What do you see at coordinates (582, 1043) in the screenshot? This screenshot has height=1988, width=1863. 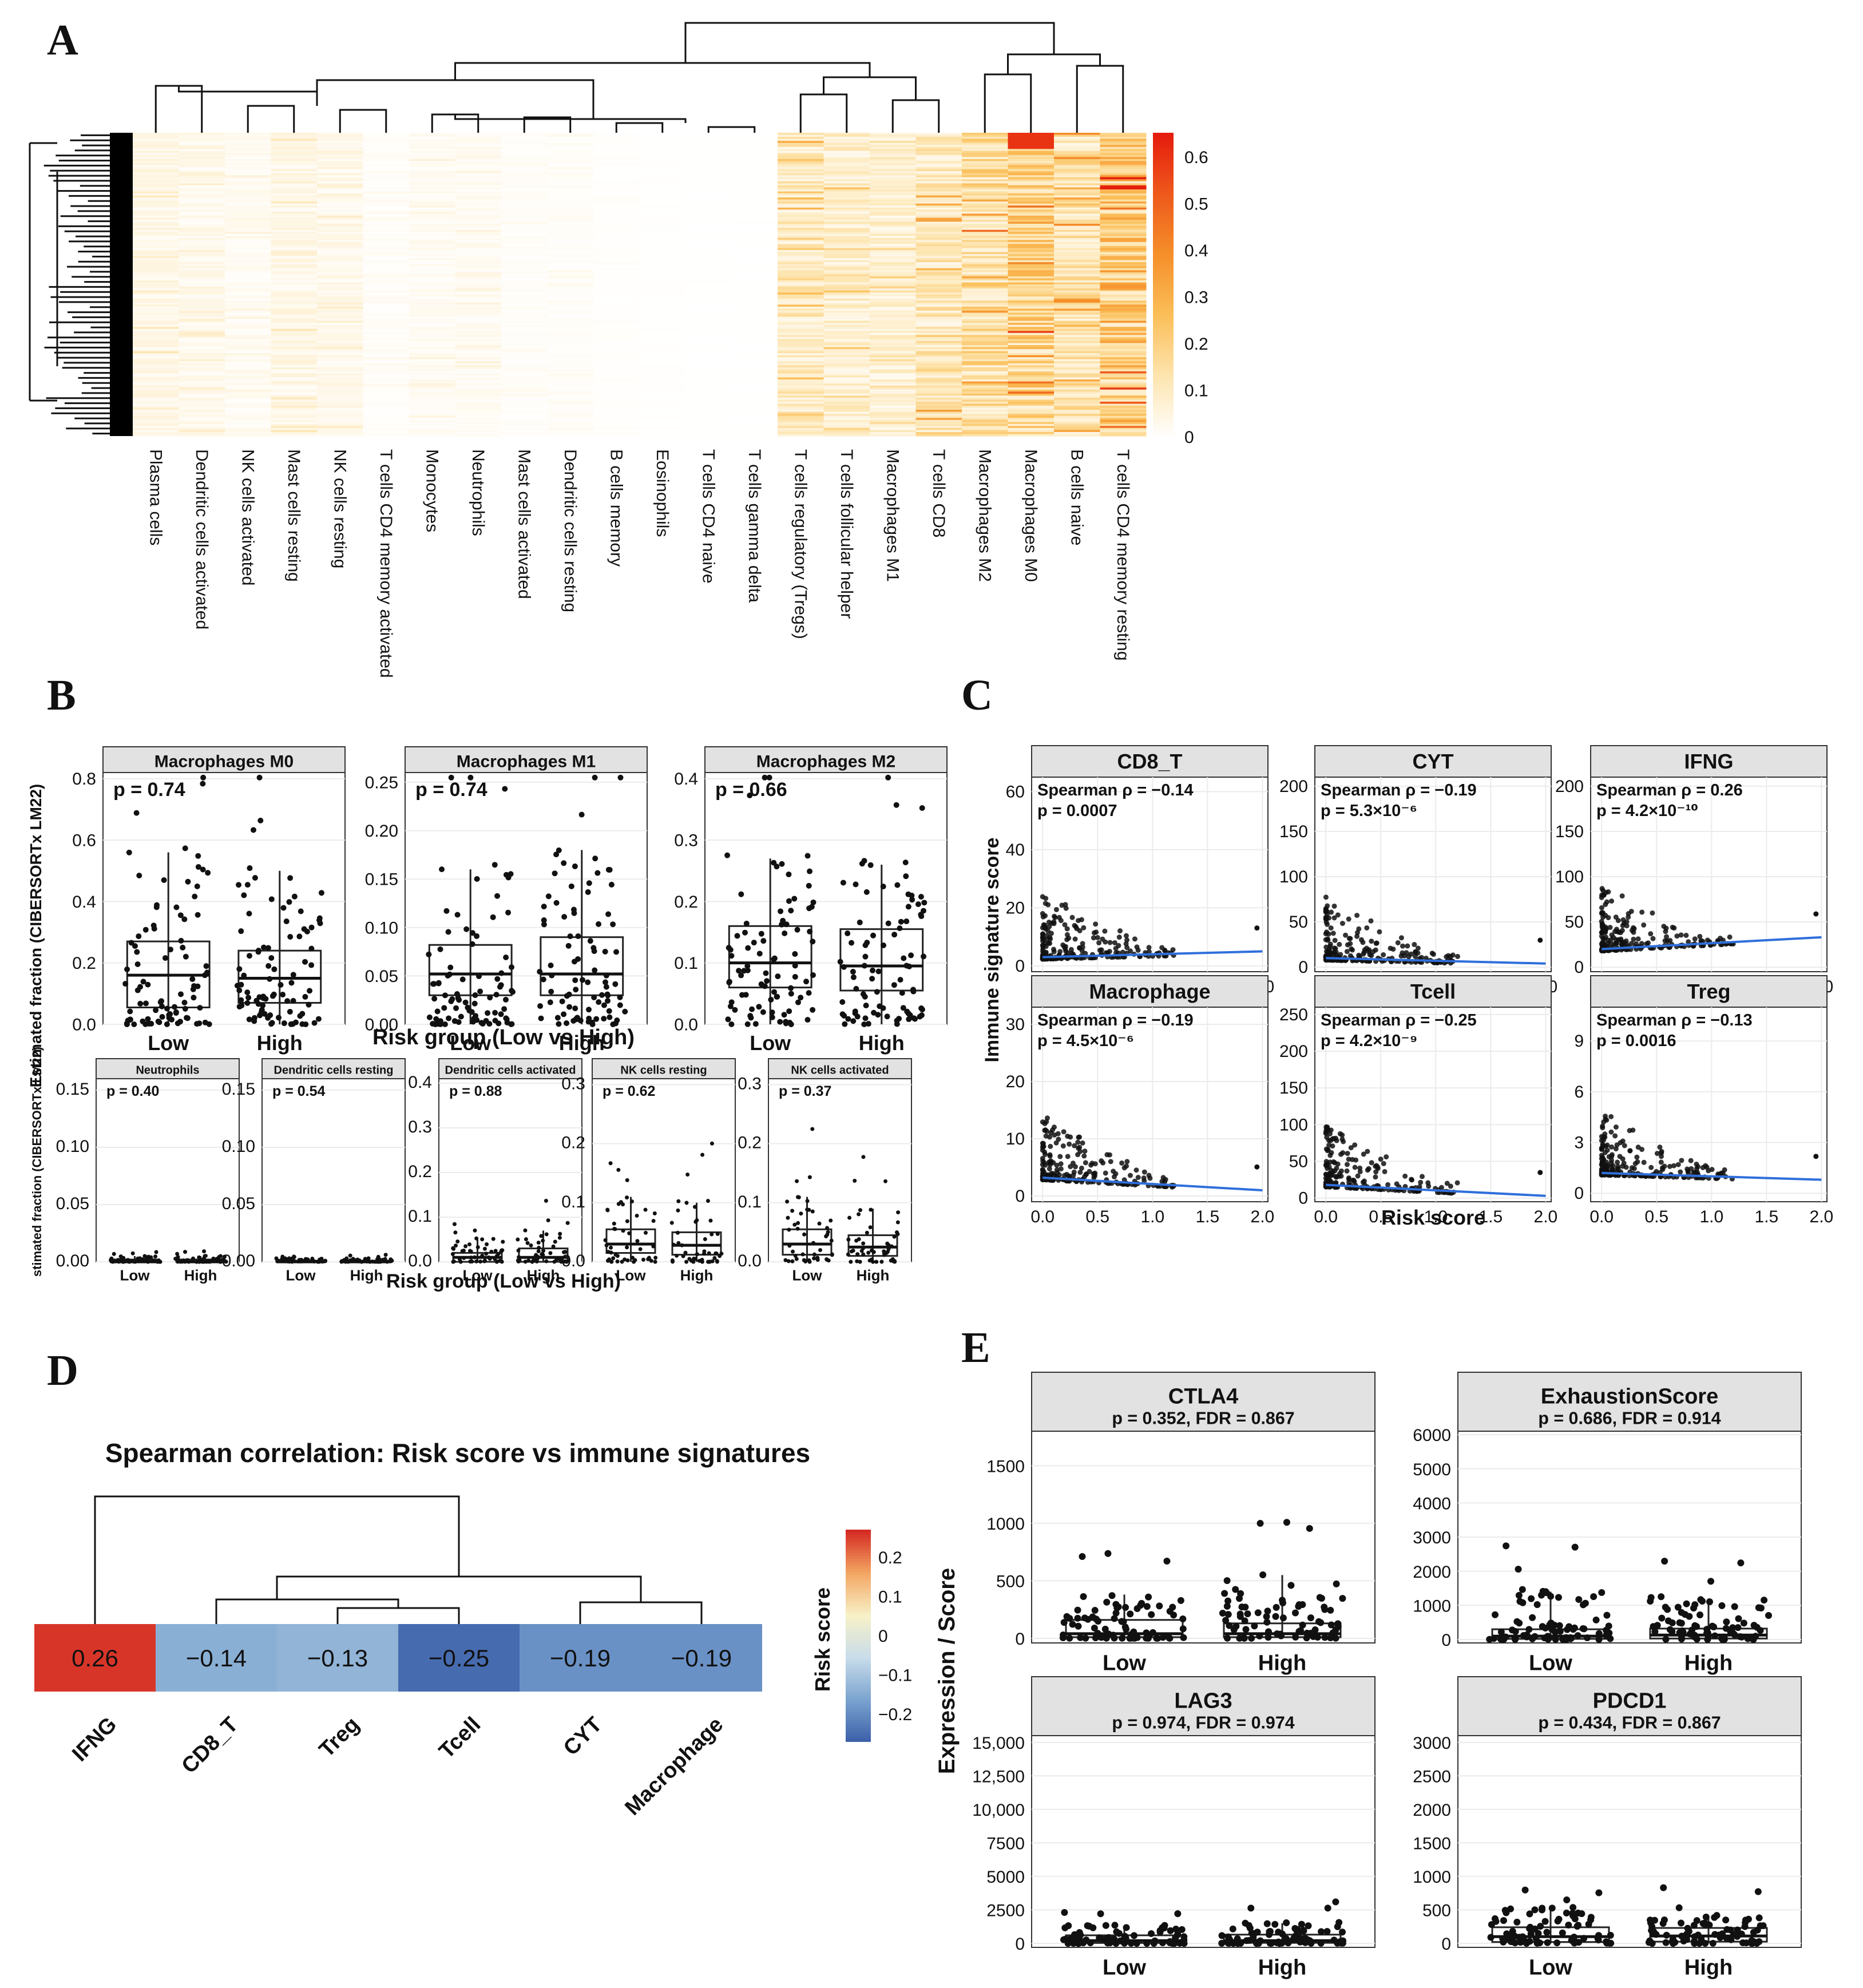 I see `x-group-label: High` at bounding box center [582, 1043].